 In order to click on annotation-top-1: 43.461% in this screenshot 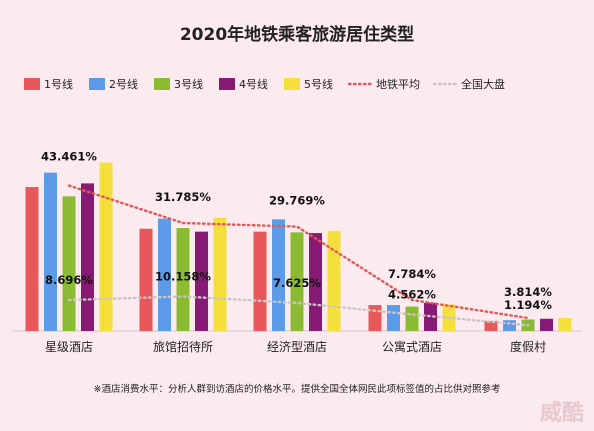, I will do `click(69, 157)`.